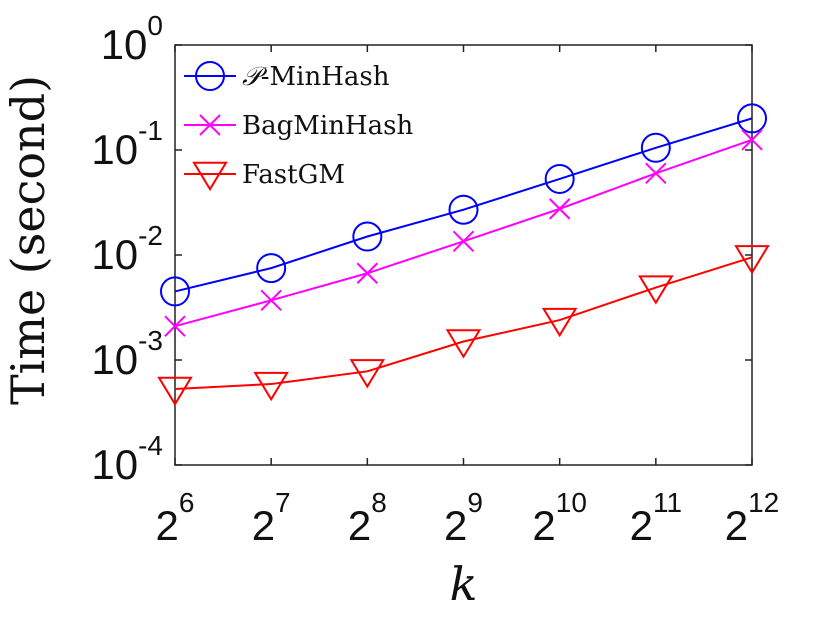 The height and width of the screenshot is (623, 830). What do you see at coordinates (175, 518) in the screenshot?
I see `x-tick-label: 26` at bounding box center [175, 518].